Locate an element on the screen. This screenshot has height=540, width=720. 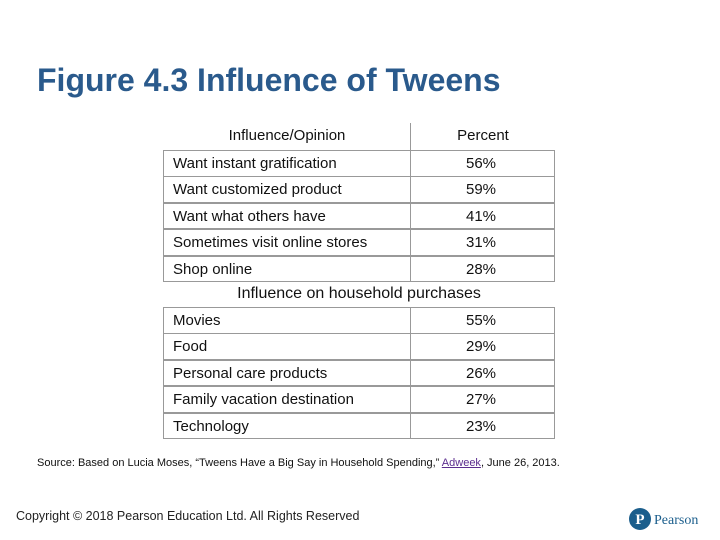
logo-icon is located at coordinates (640, 519).